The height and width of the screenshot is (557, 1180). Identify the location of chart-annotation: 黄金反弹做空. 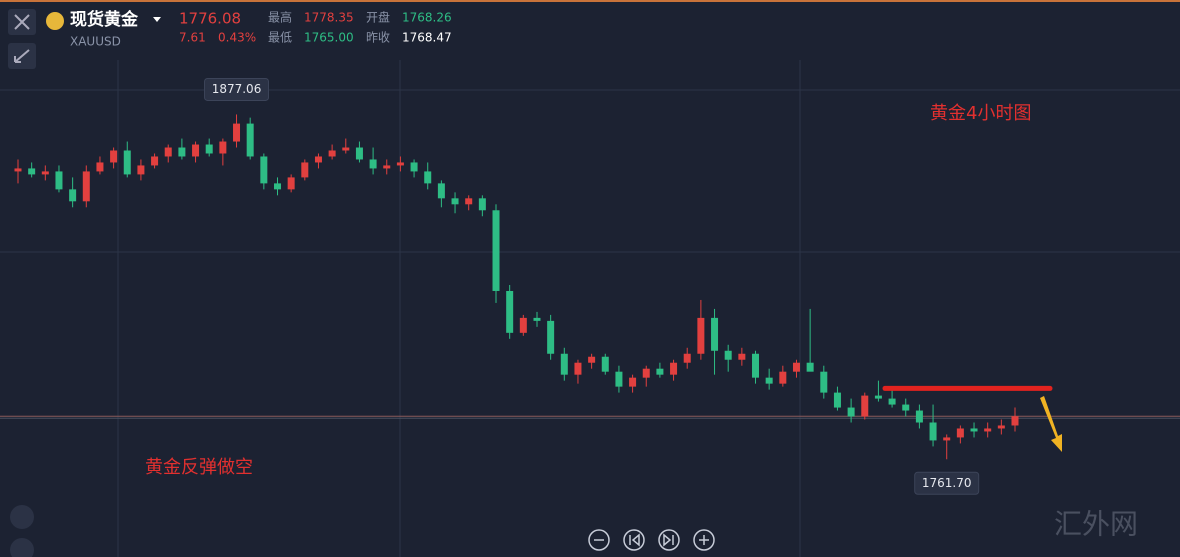
(199, 467).